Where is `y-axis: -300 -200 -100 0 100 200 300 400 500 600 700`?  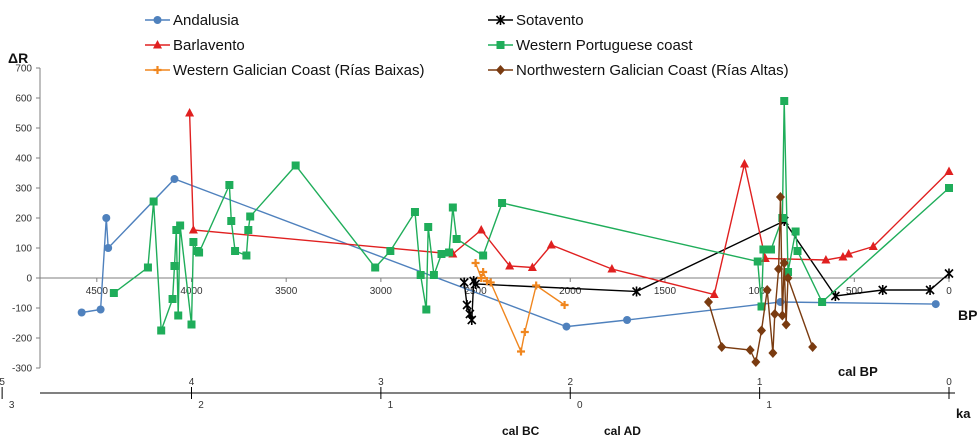 y-axis: -300 -200 -100 0 100 200 300 400 500 600 700 is located at coordinates (26, 219).